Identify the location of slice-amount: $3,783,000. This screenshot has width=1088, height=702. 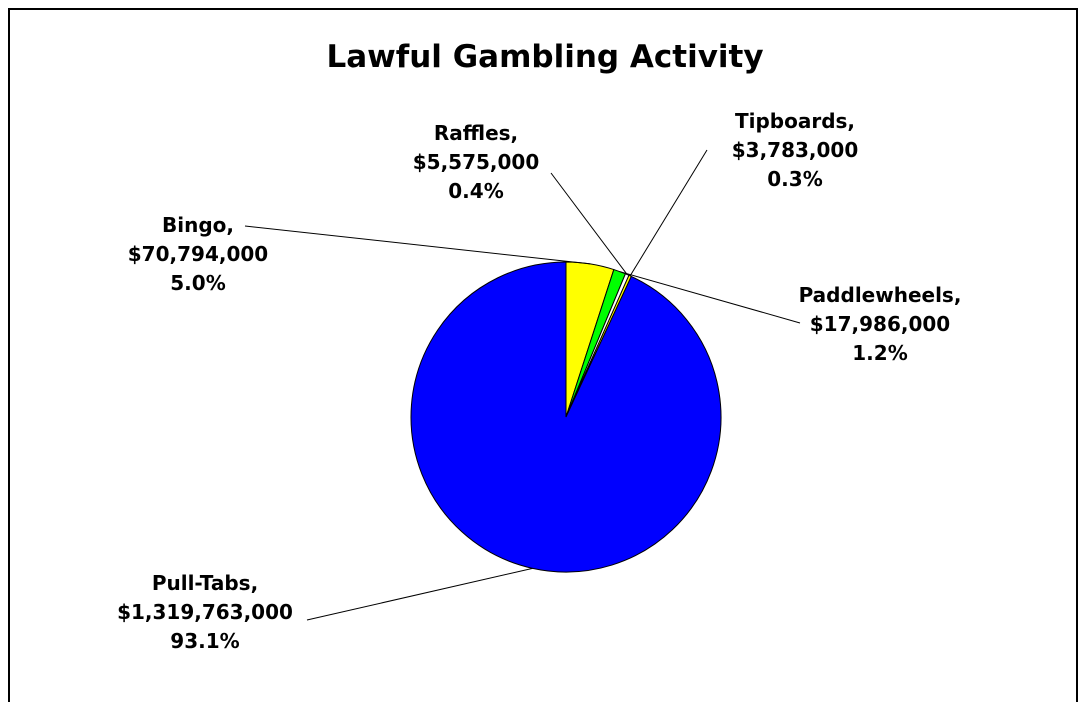
(795, 150).